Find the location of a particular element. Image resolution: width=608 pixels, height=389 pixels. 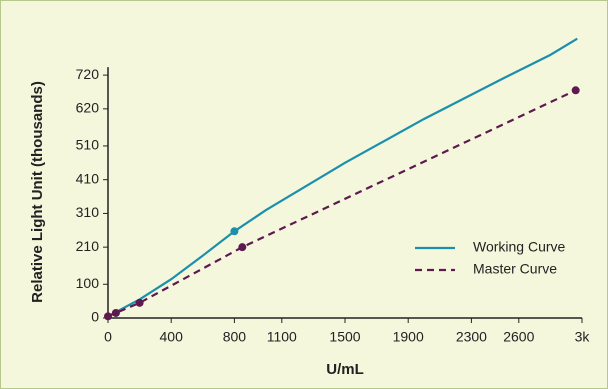

x-tick-label: 1100 is located at coordinates (282, 337).